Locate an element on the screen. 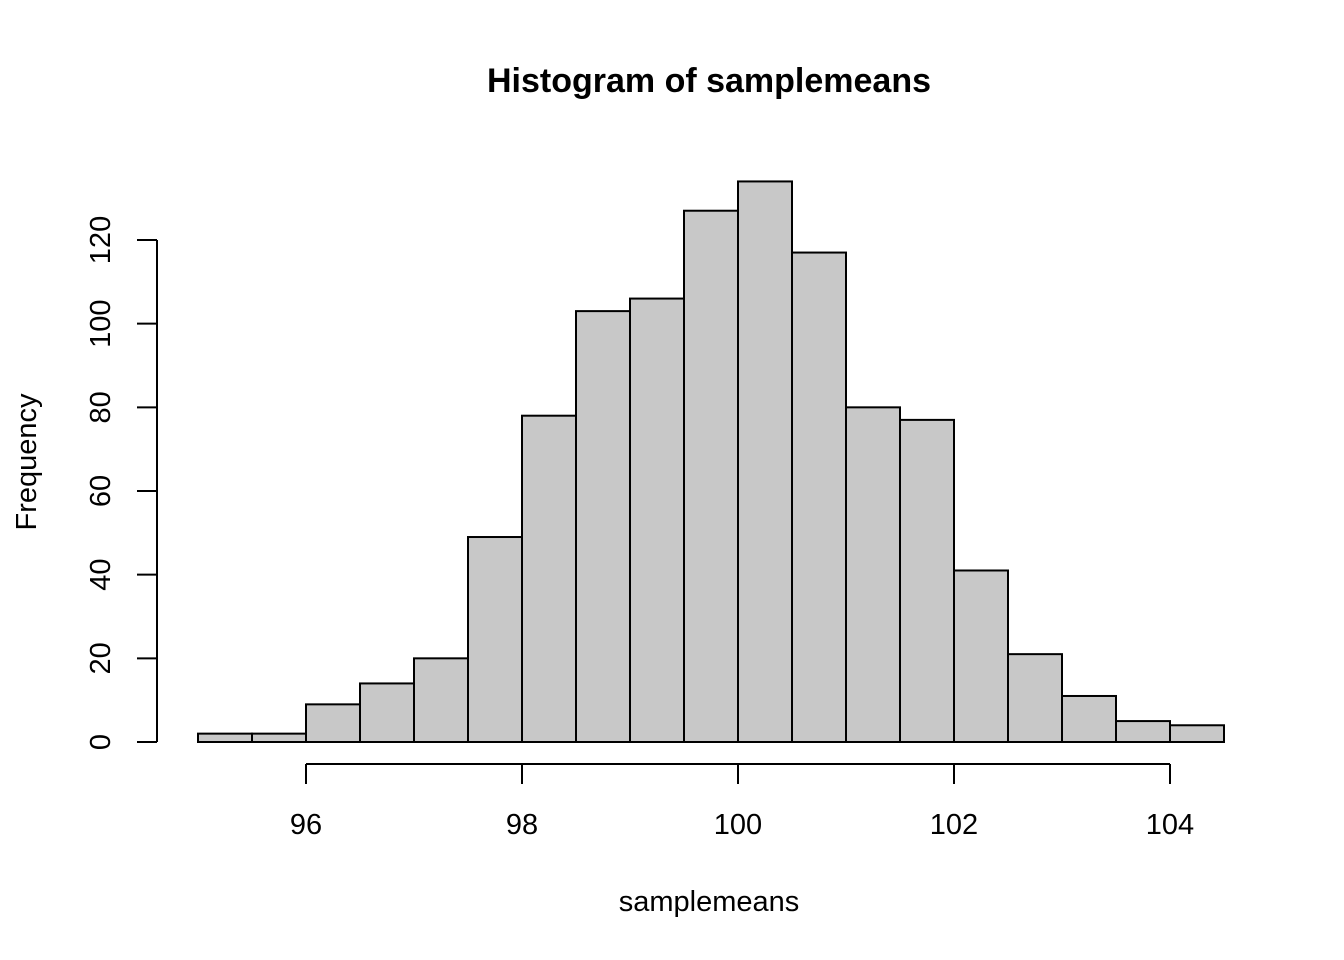  y-tick-label-20: 20 is located at coordinates (101, 658).